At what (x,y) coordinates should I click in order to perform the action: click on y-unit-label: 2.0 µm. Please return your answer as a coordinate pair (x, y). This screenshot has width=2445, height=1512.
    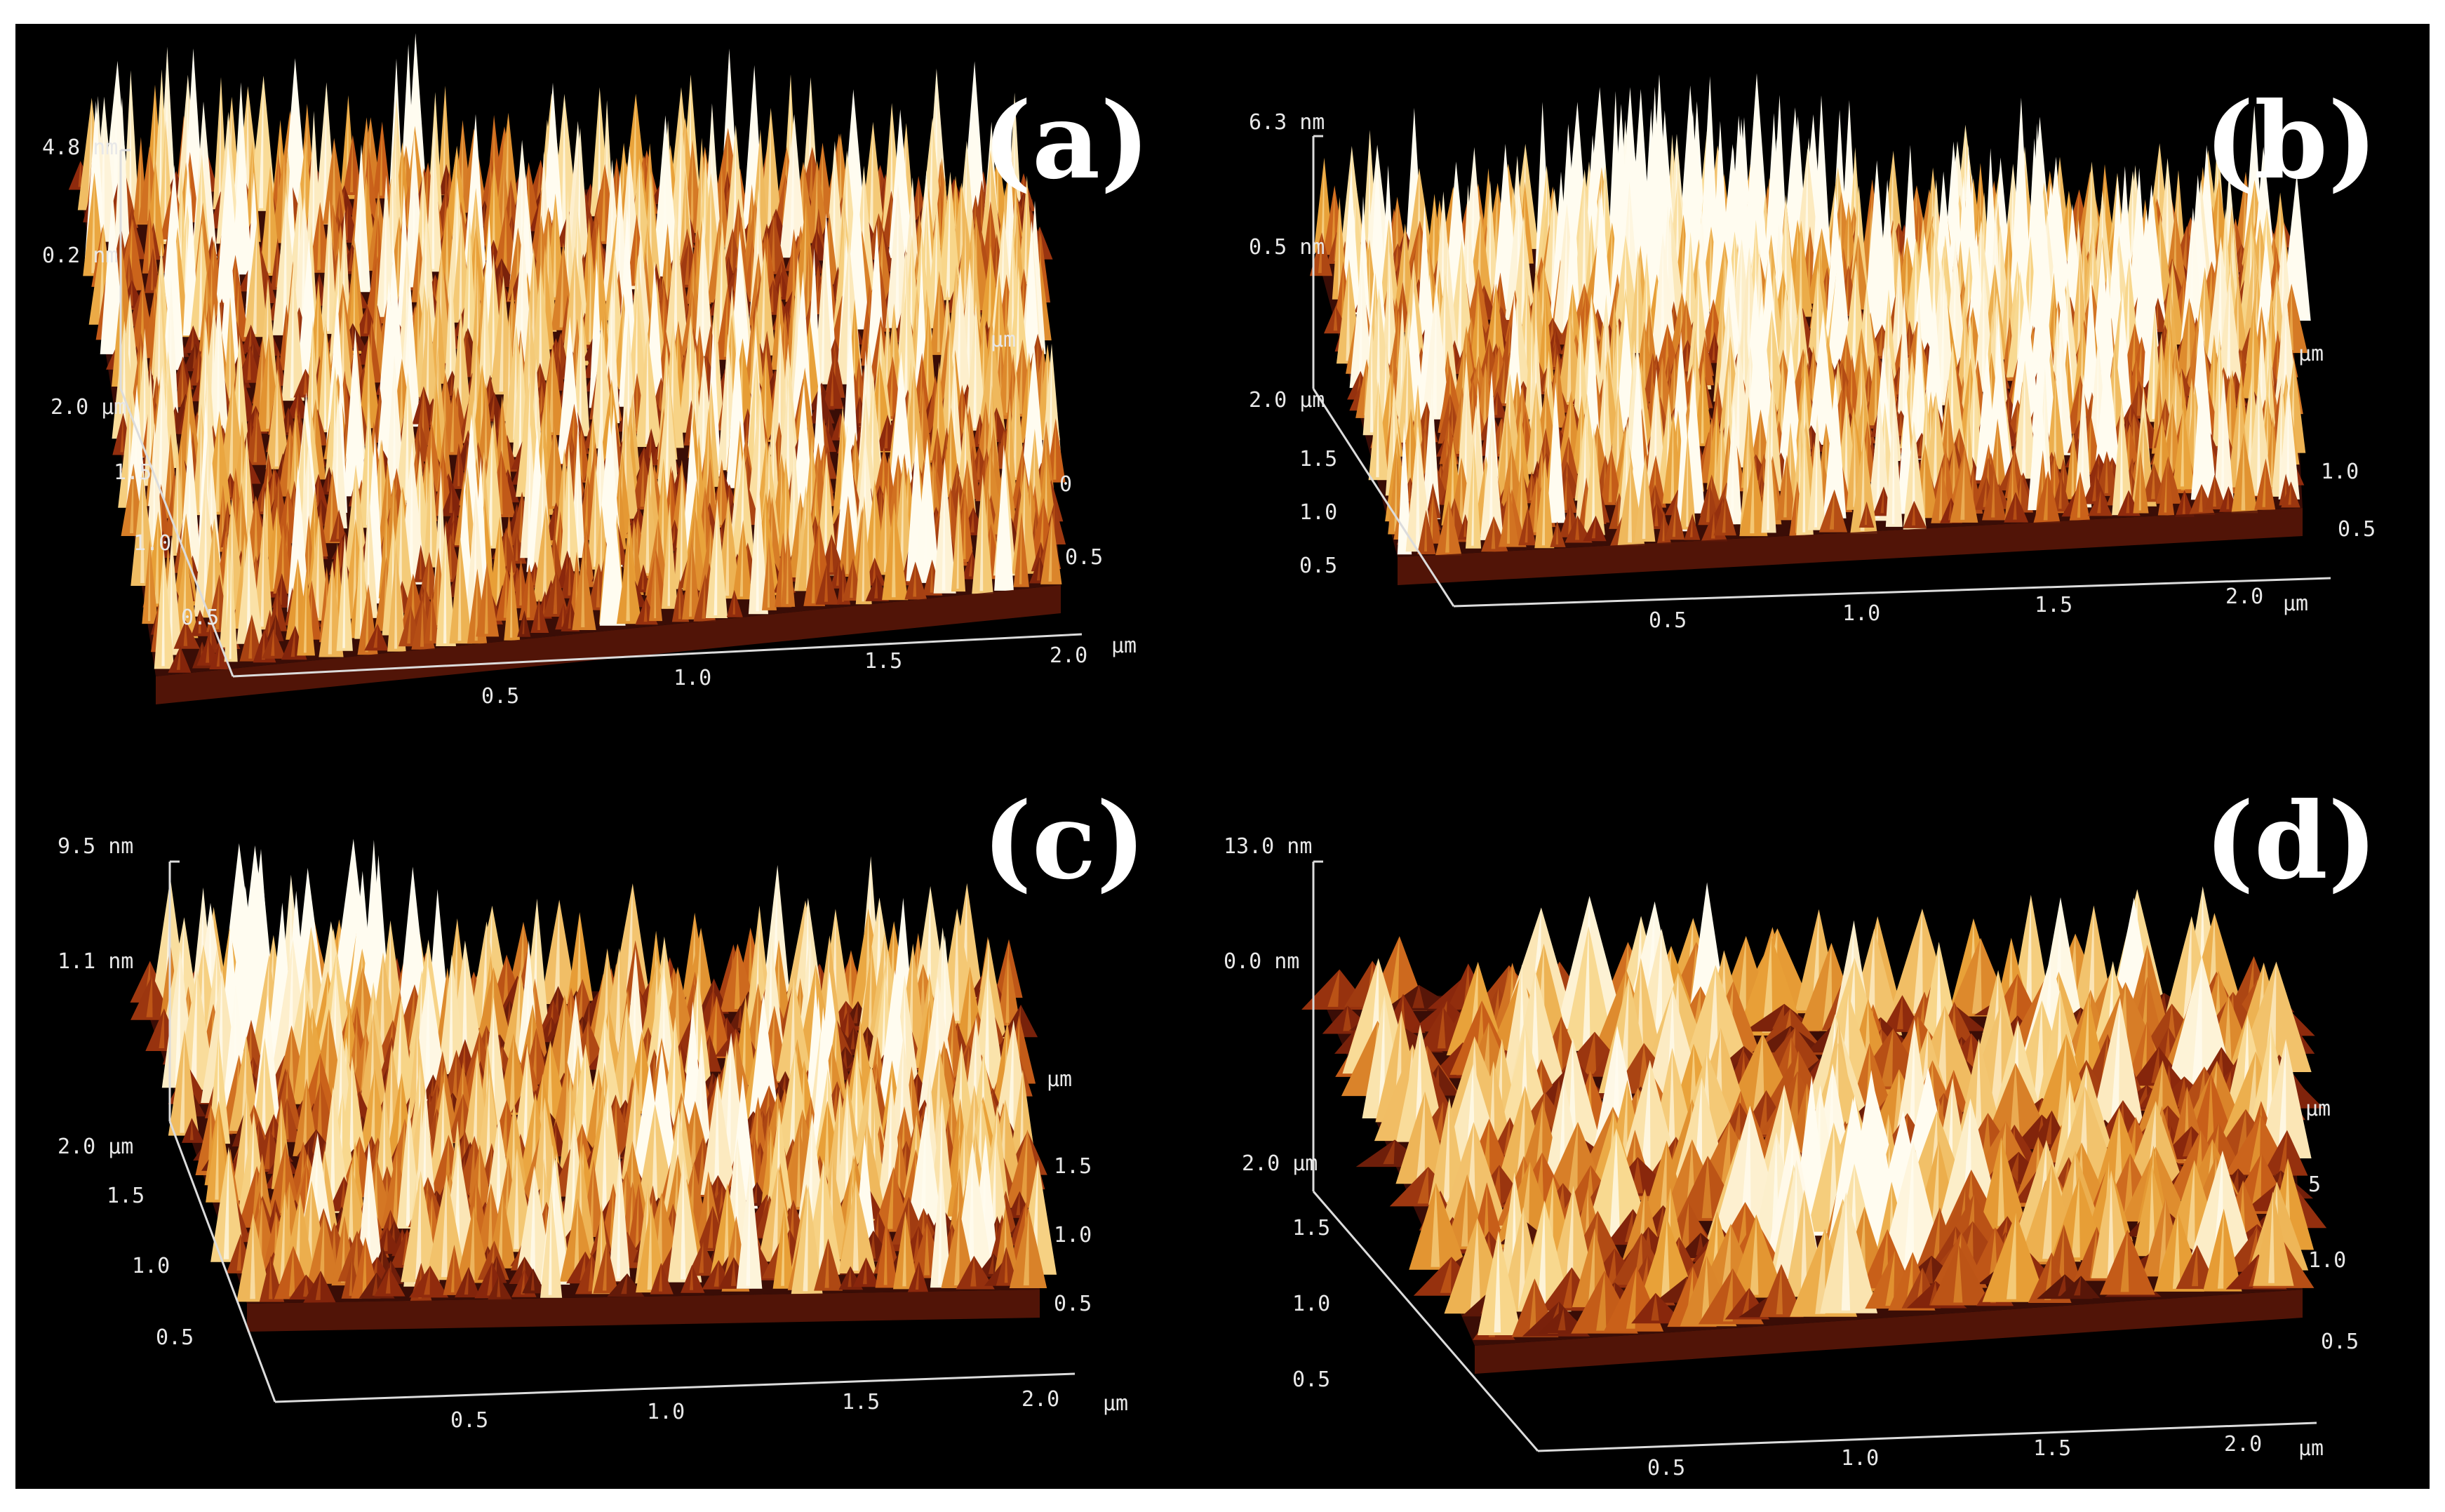
    Looking at the image, I should click on (88, 408).